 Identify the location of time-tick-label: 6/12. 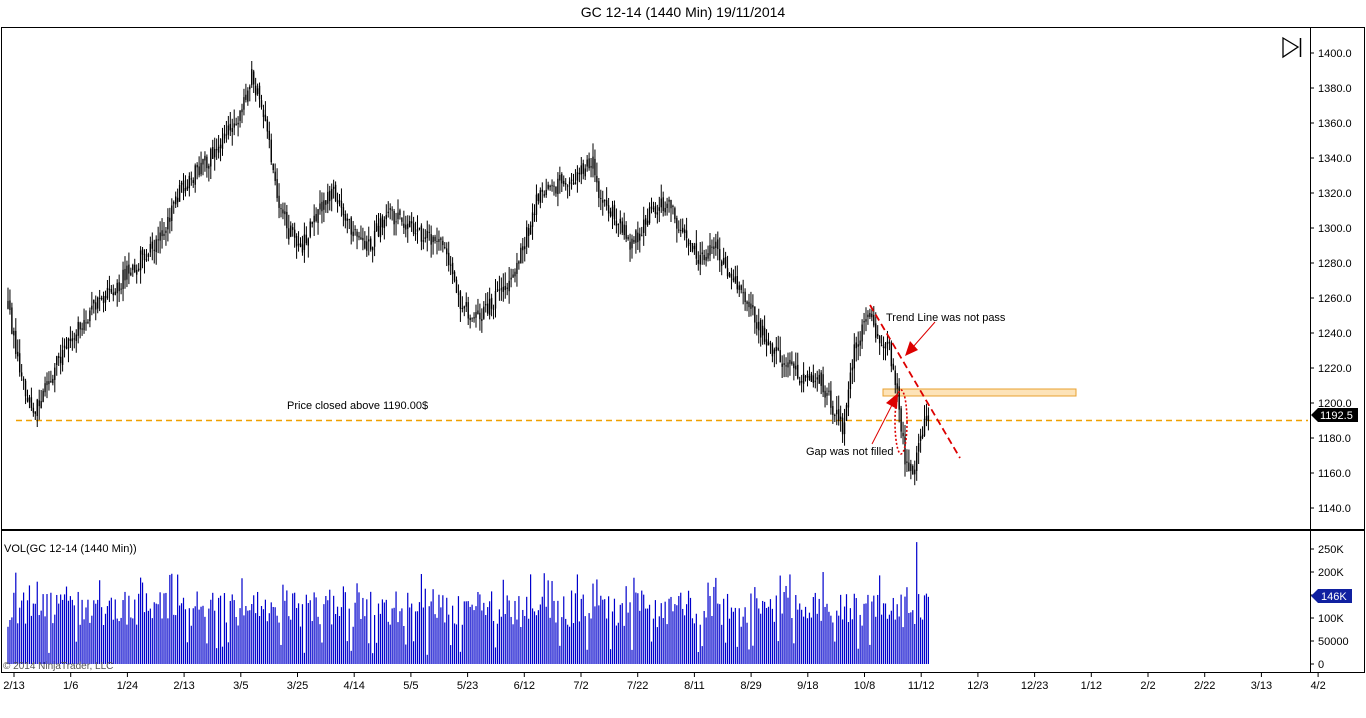
(524, 686).